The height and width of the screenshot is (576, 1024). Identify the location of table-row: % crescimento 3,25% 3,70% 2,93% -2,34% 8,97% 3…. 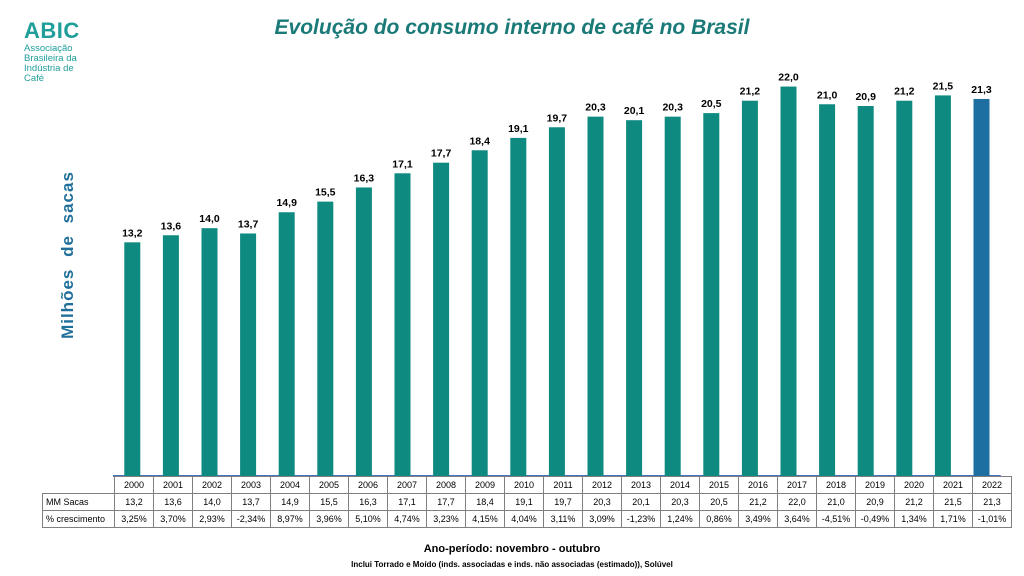
(527, 519).